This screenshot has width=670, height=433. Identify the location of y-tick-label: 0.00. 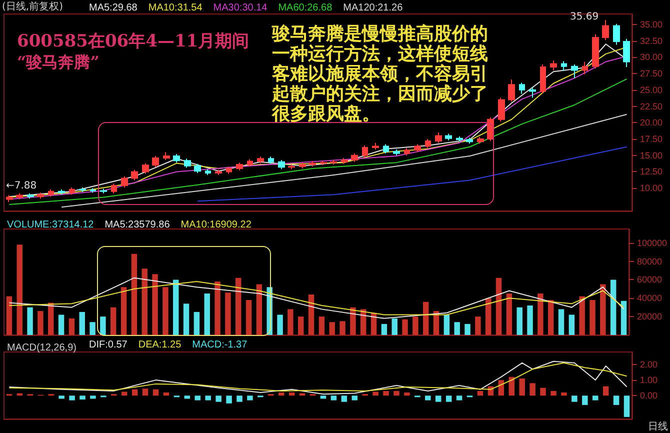
(649, 395).